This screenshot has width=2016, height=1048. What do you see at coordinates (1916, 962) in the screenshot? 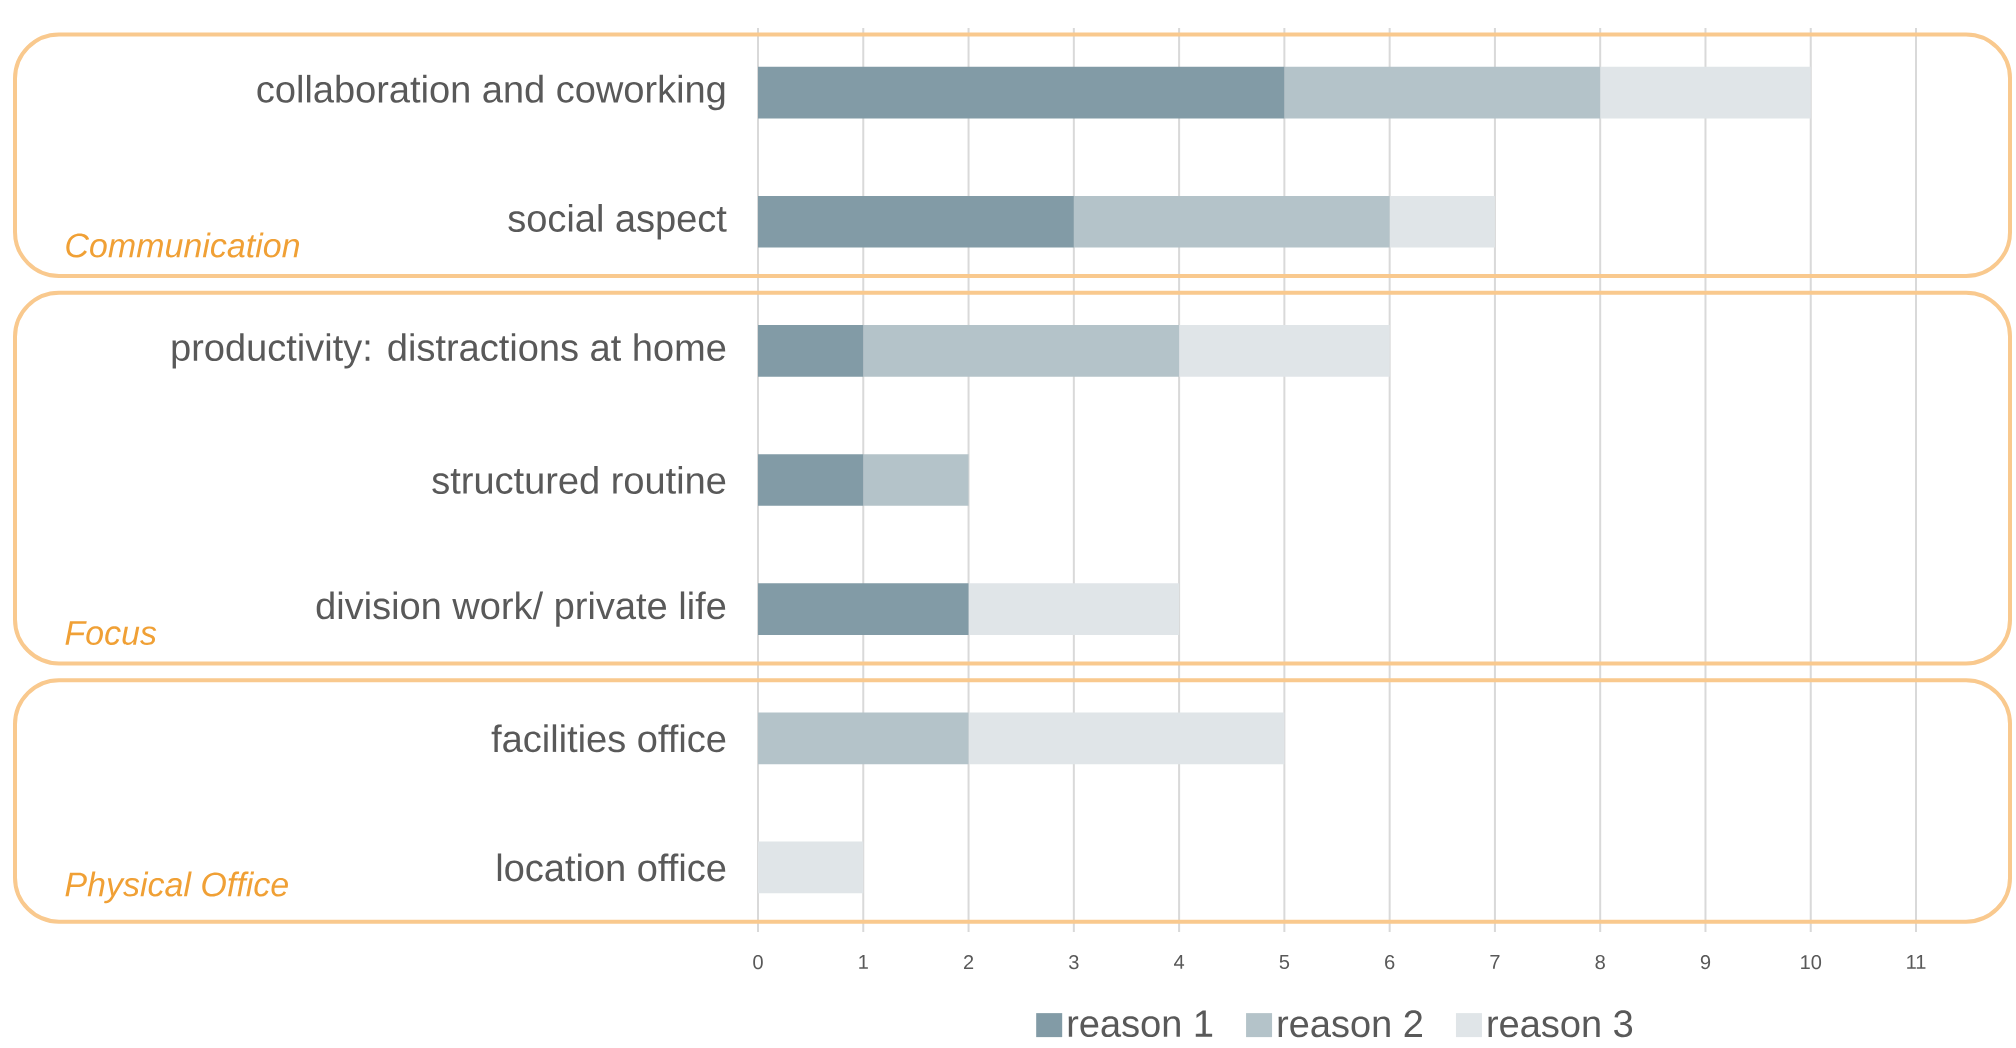
I see `x-tick-label: 11` at bounding box center [1916, 962].